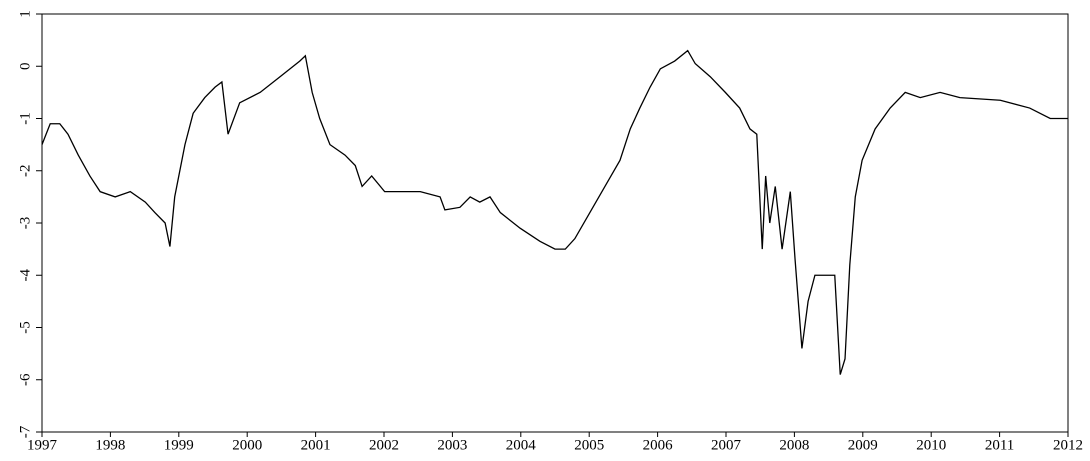 Image resolution: width=1090 pixels, height=461 pixels. What do you see at coordinates (521, 445) in the screenshot?
I see `x-tick-label: 2004` at bounding box center [521, 445].